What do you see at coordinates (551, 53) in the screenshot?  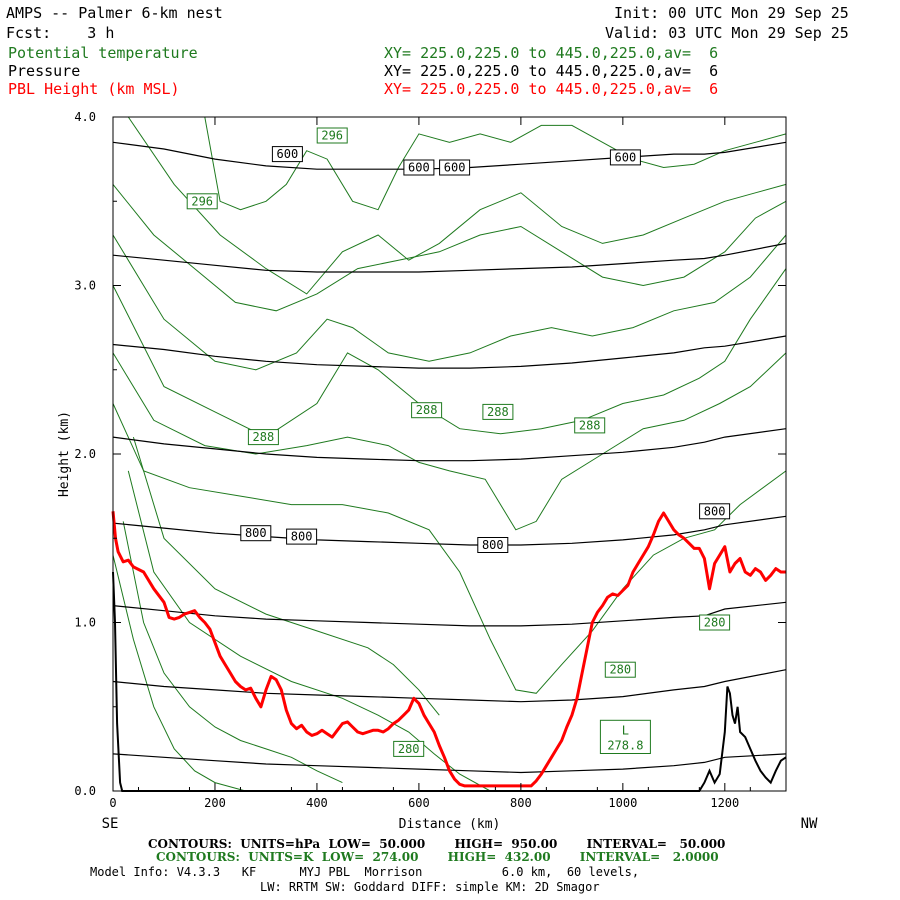 I see `field-xy-potential-temperature: XY= 225.0,225.0 to 445.0,225.0,av= 6` at bounding box center [551, 53].